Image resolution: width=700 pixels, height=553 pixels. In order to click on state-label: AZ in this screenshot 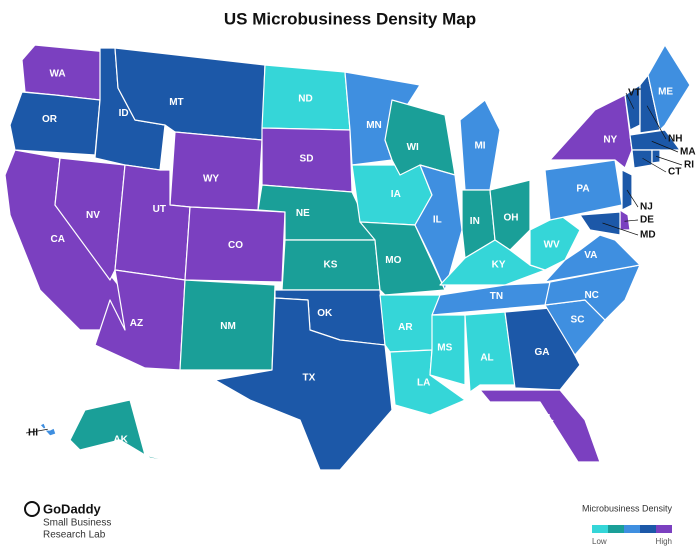, I will do `click(136, 323)`.